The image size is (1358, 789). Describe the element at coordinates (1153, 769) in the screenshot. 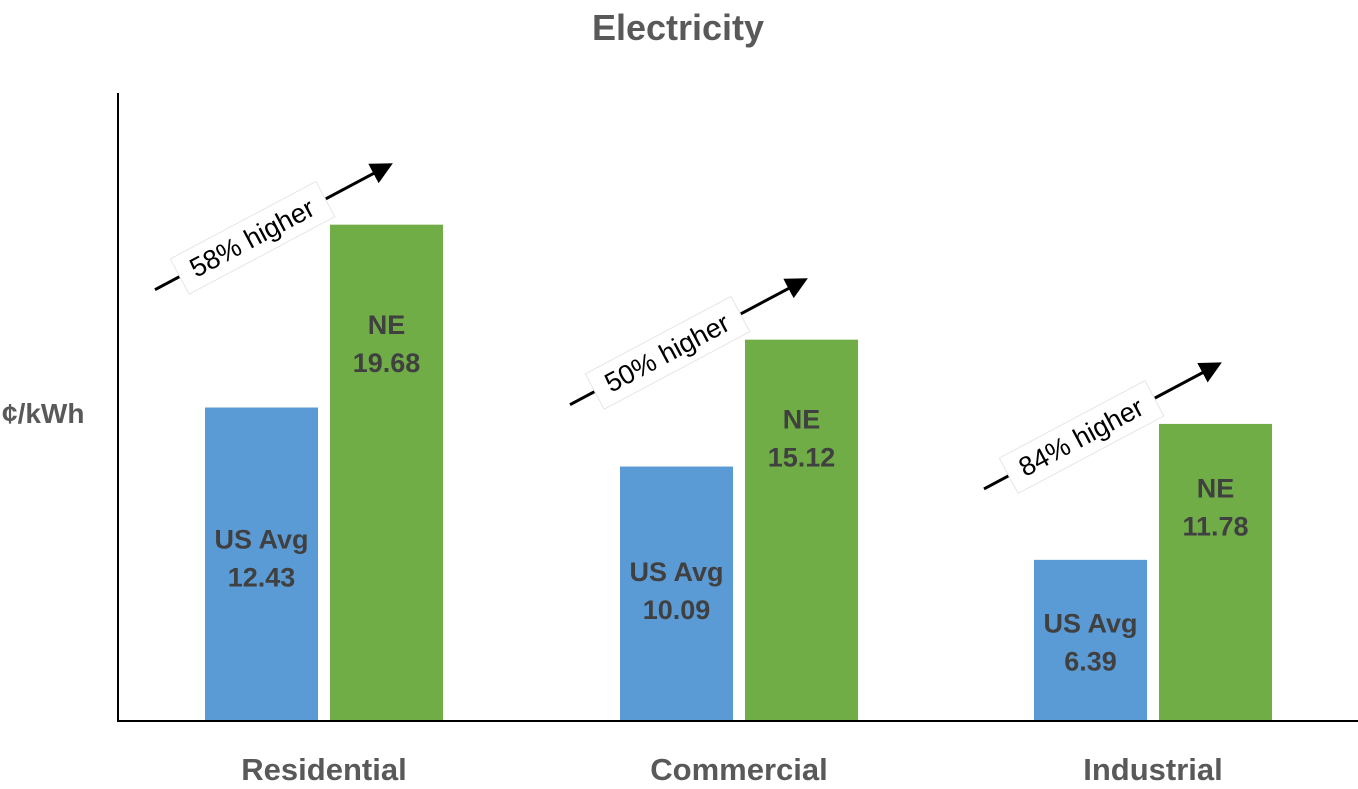

I see `x-tick-label: Industrial` at that location.